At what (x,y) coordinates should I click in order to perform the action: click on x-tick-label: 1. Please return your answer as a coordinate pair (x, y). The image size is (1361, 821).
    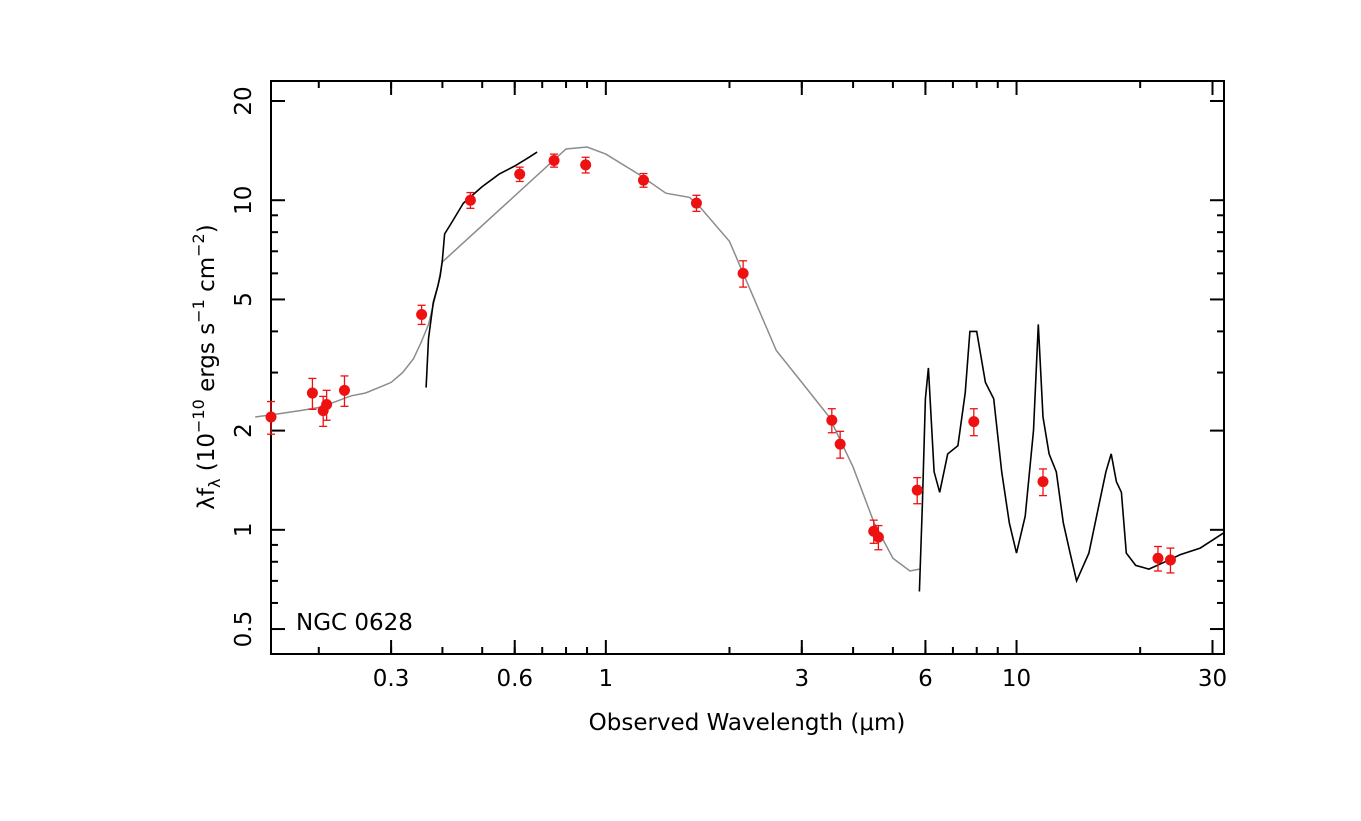
    Looking at the image, I should click on (606, 679).